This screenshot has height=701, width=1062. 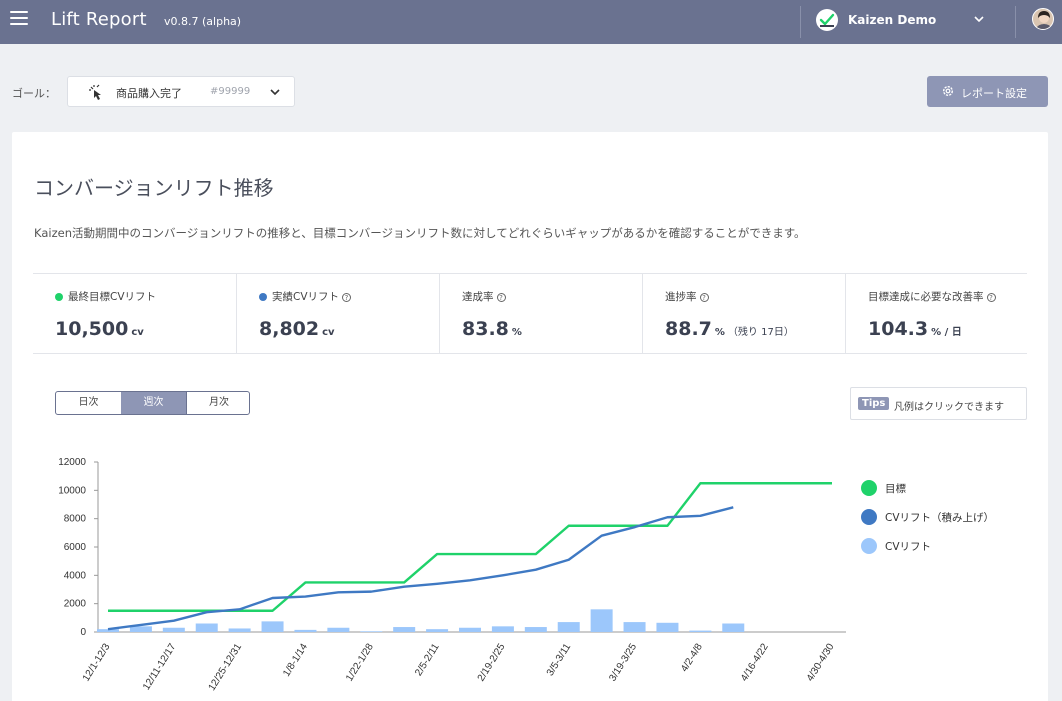 What do you see at coordinates (337, 314) in the screenshot?
I see `metric-actual-cv: 実績CVリフト? 8,802 cv` at bounding box center [337, 314].